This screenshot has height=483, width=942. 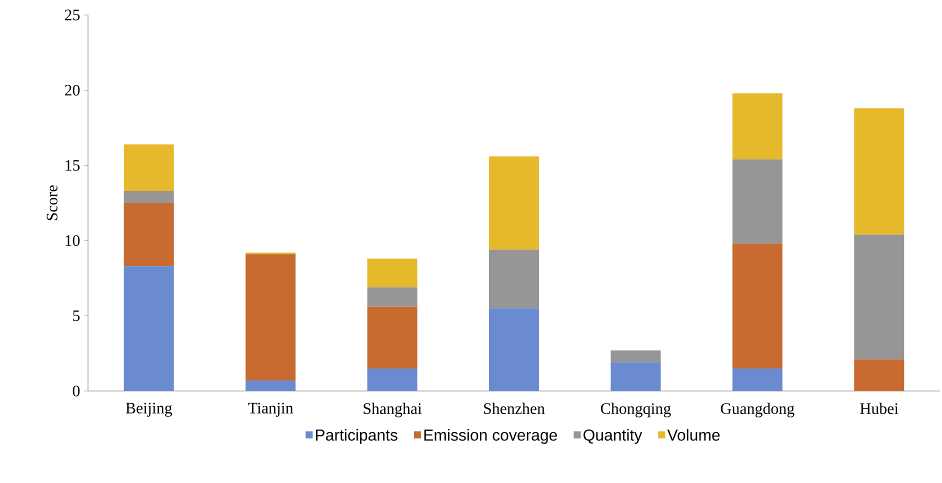 What do you see at coordinates (514, 408) in the screenshot?
I see `x-tick-label: Shenzhen` at bounding box center [514, 408].